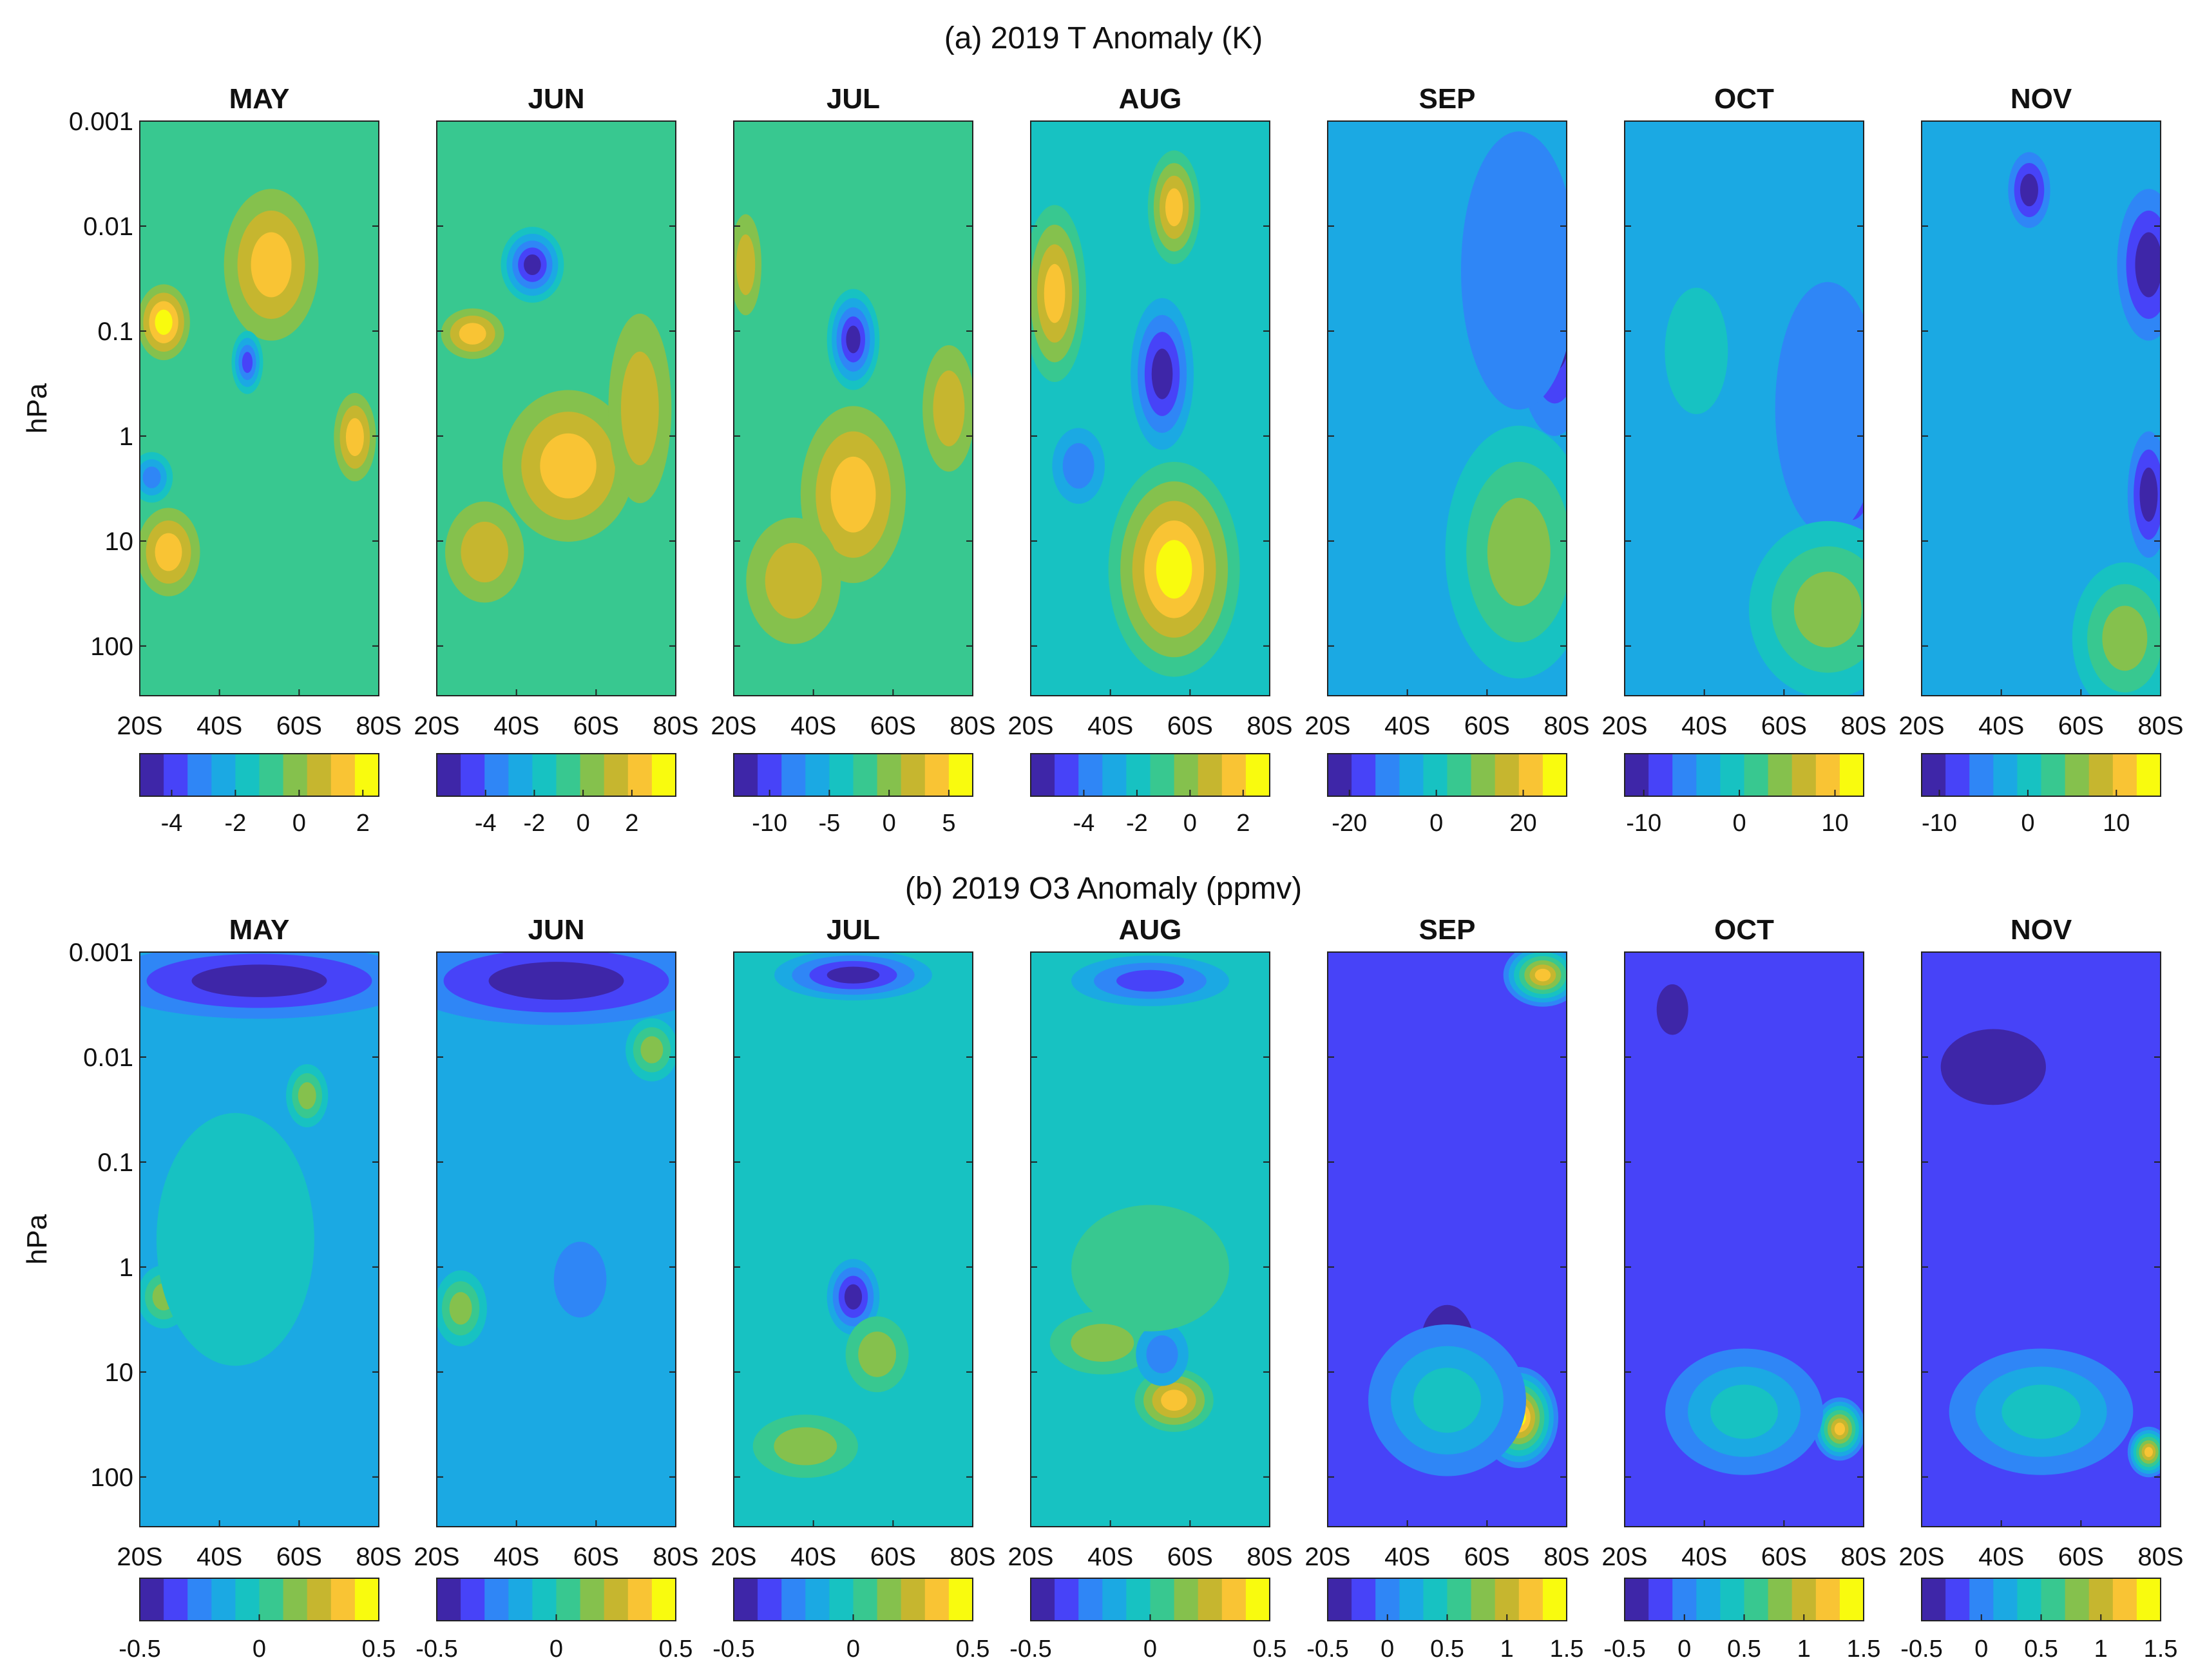 The height and width of the screenshot is (1680, 2207). Describe the element at coordinates (126, 437) in the screenshot. I see `y-tick-label: 1` at that location.